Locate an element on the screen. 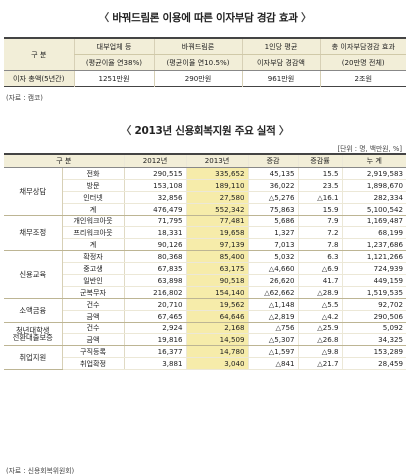 The image size is (410, 476). table-row: 취업지원 구직등록 16,377 14,780 △1,597 △9.8 153,289 is located at coordinates (205, 358).